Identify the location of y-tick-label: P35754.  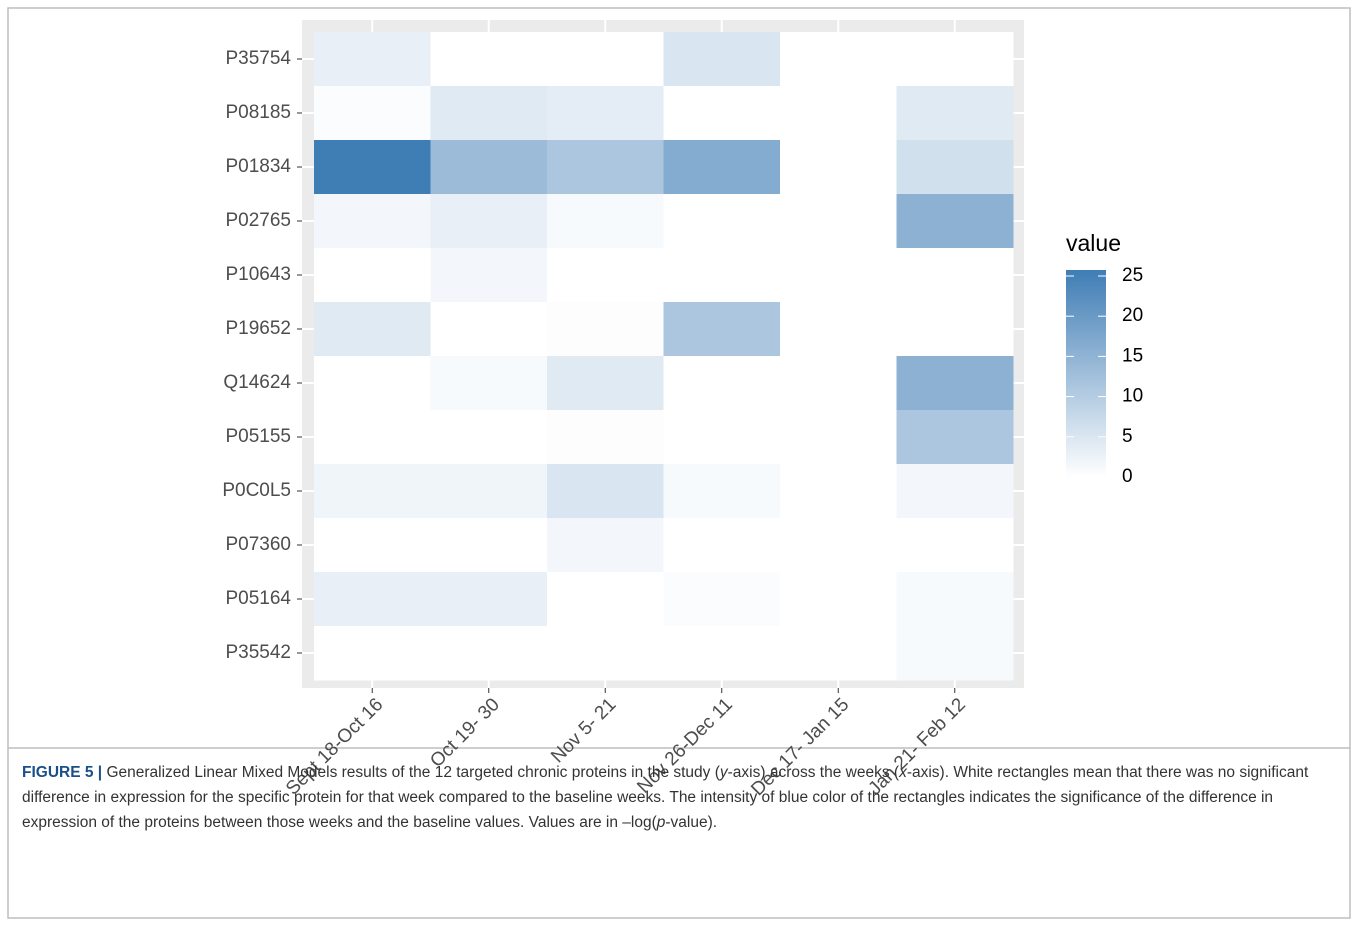
(258, 58).